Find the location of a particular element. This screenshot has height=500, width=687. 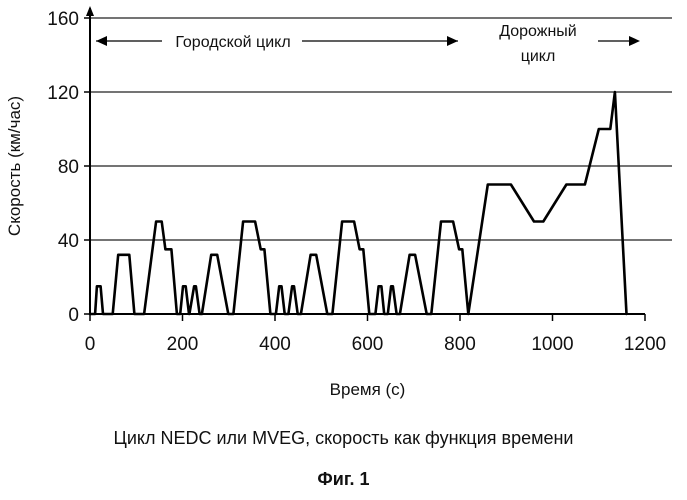

x-tick-label: 1000 is located at coordinates (552, 344).